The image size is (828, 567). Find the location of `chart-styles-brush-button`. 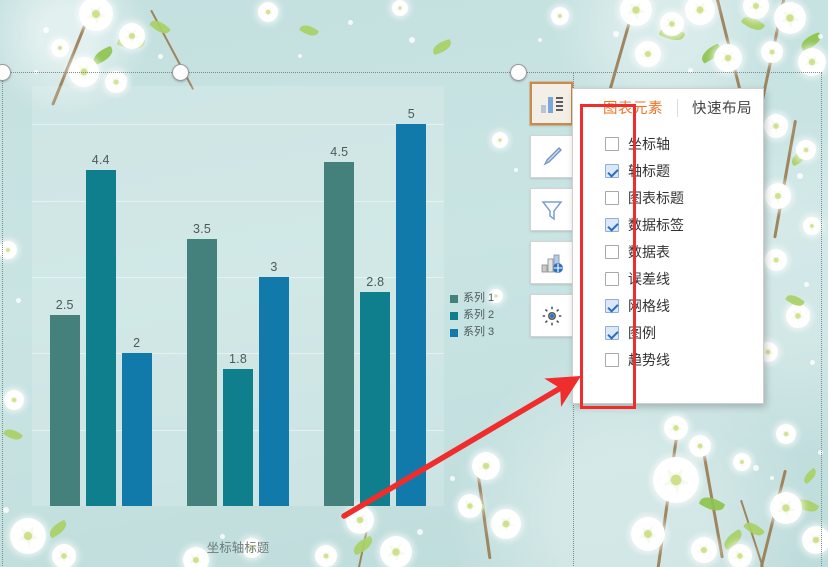

chart-styles-brush-button is located at coordinates (551, 156).